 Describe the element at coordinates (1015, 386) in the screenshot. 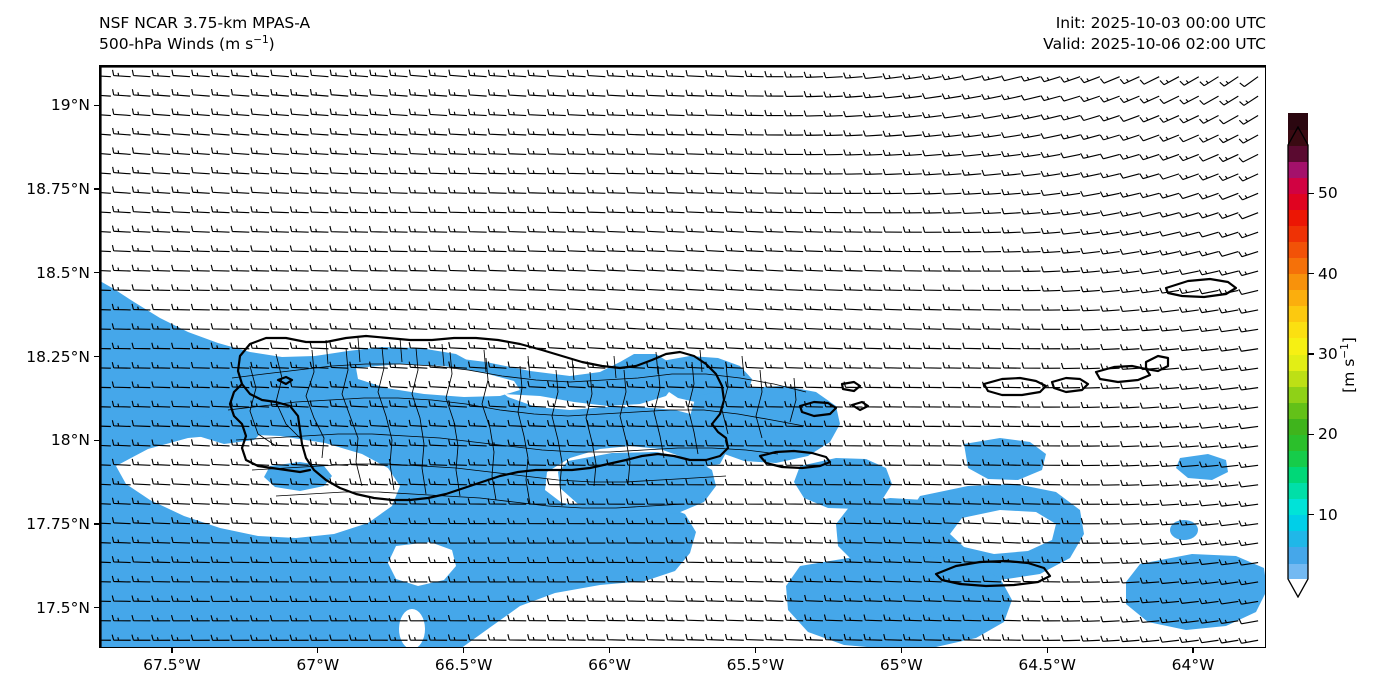

I see `coastline-st-thomas` at that location.